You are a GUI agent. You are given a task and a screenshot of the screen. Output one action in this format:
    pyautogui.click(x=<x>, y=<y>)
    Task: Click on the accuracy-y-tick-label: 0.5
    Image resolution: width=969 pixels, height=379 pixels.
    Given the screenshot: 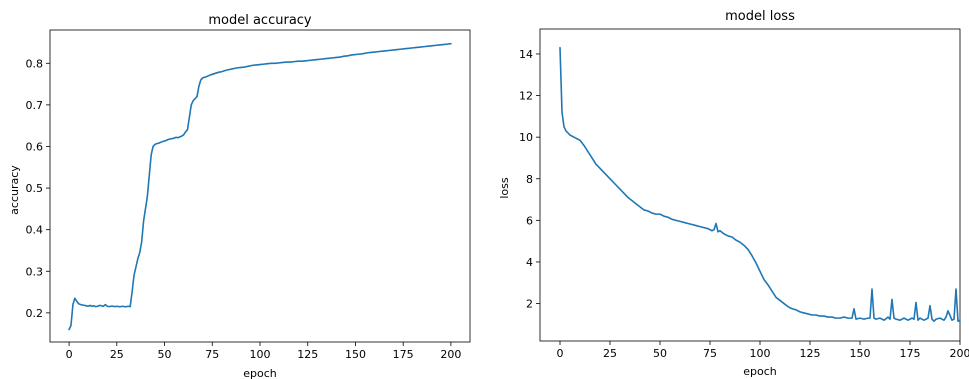 What is the action you would take?
    pyautogui.click(x=35, y=188)
    